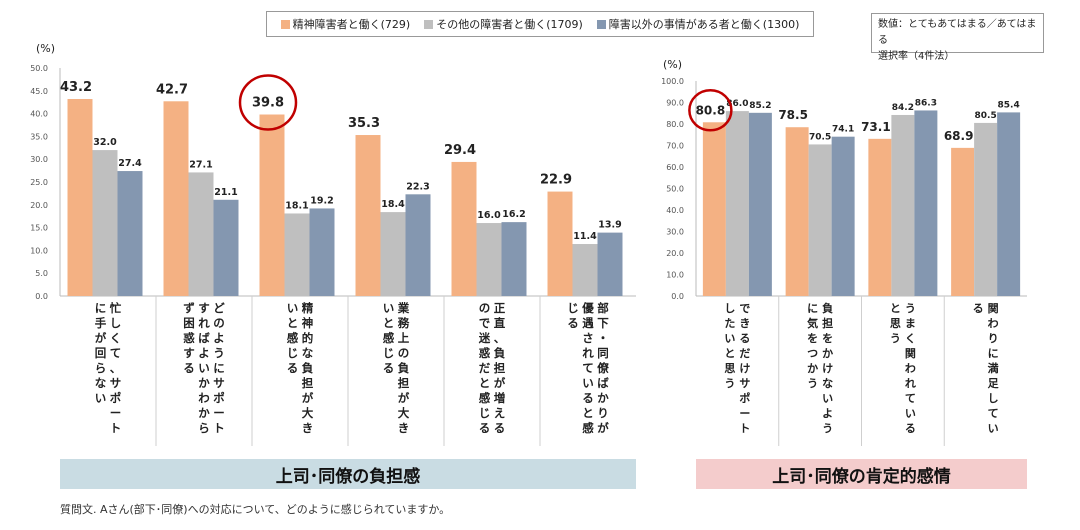 The height and width of the screenshot is (530, 1080). Describe the element at coordinates (351, 24) in the screenshot. I see `legend-label-1: 精神障害者と働く(729)` at that location.